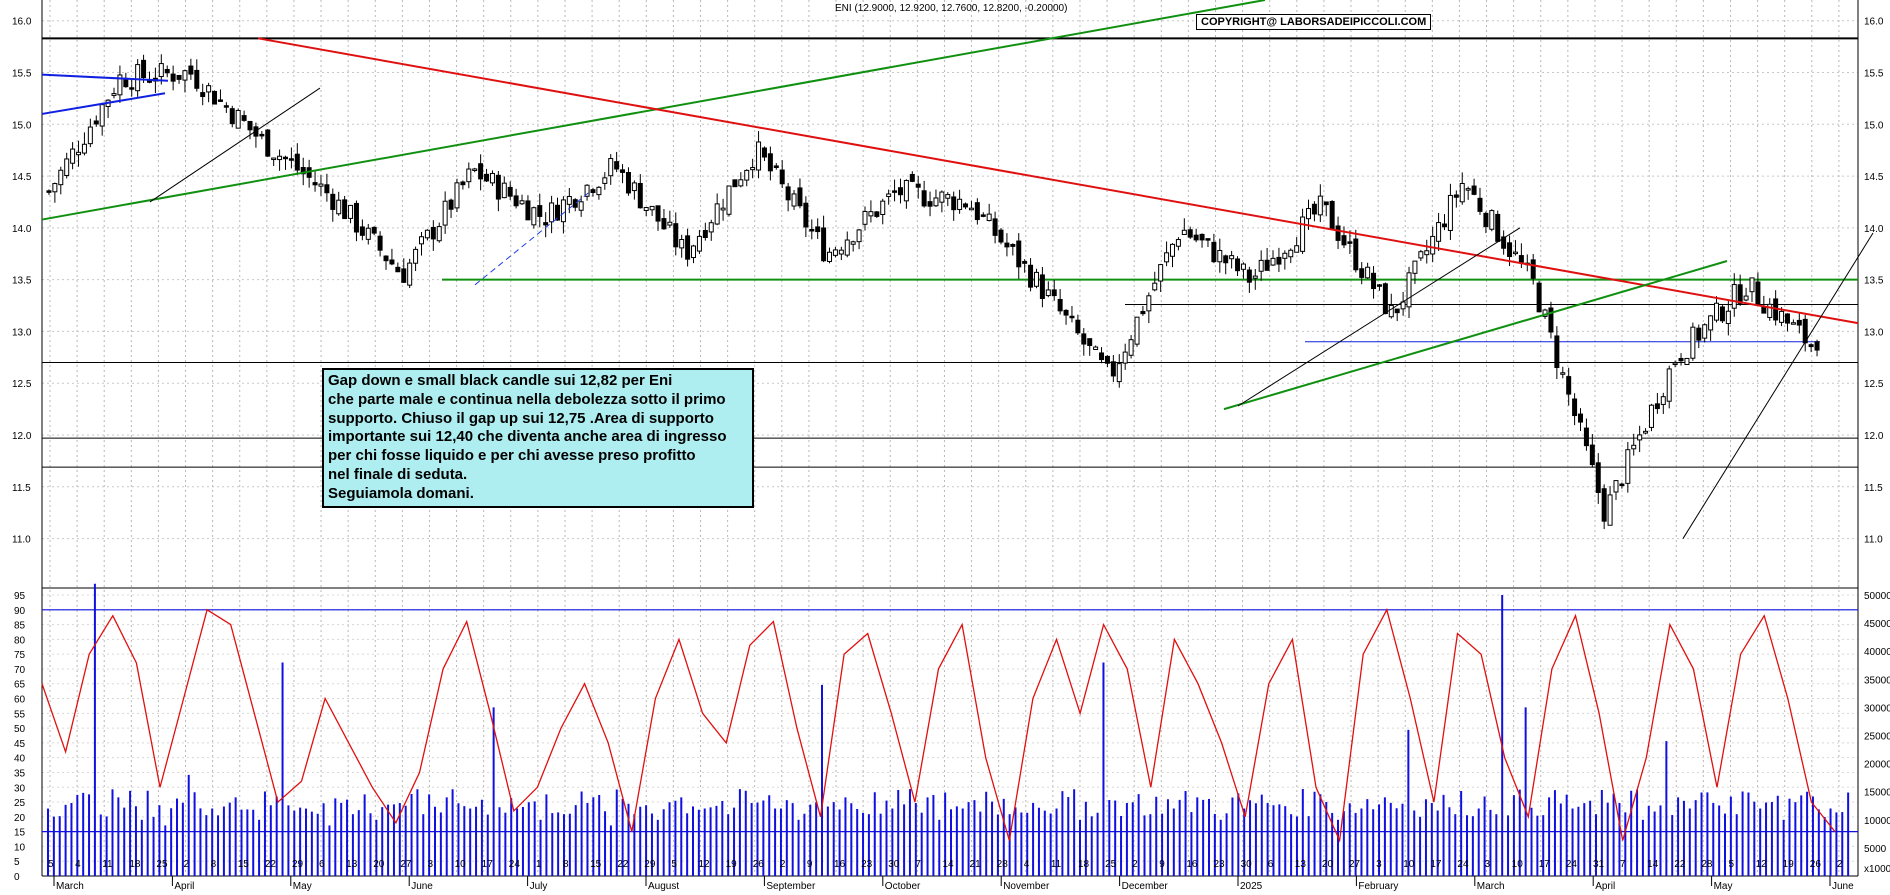 The width and height of the screenshot is (1890, 895). What do you see at coordinates (1874, 22) in the screenshot?
I see `price-tick-label-right: 16.0` at bounding box center [1874, 22].